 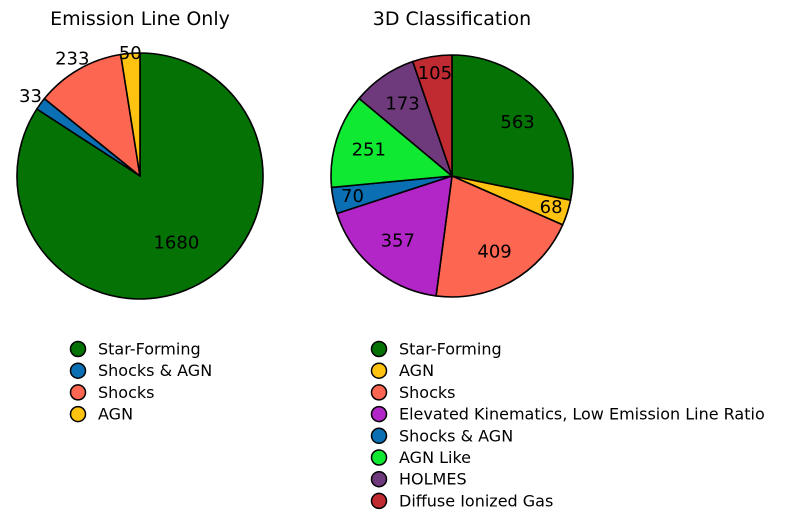 I want to click on slice-diffuse-ionized-gas, so click(x=432, y=115).